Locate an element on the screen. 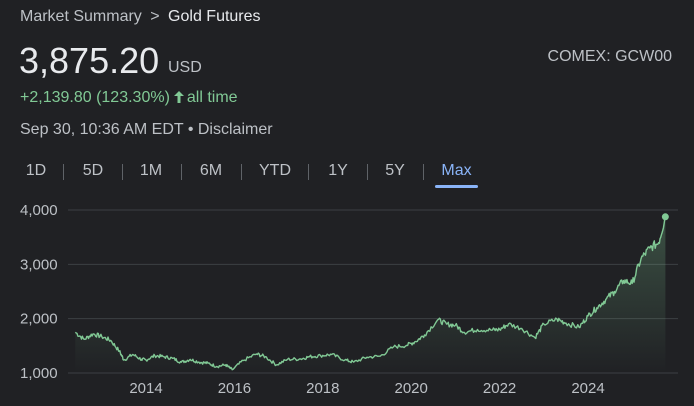 The width and height of the screenshot is (694, 406). y-tick-label: 1,000 is located at coordinates (39, 373).